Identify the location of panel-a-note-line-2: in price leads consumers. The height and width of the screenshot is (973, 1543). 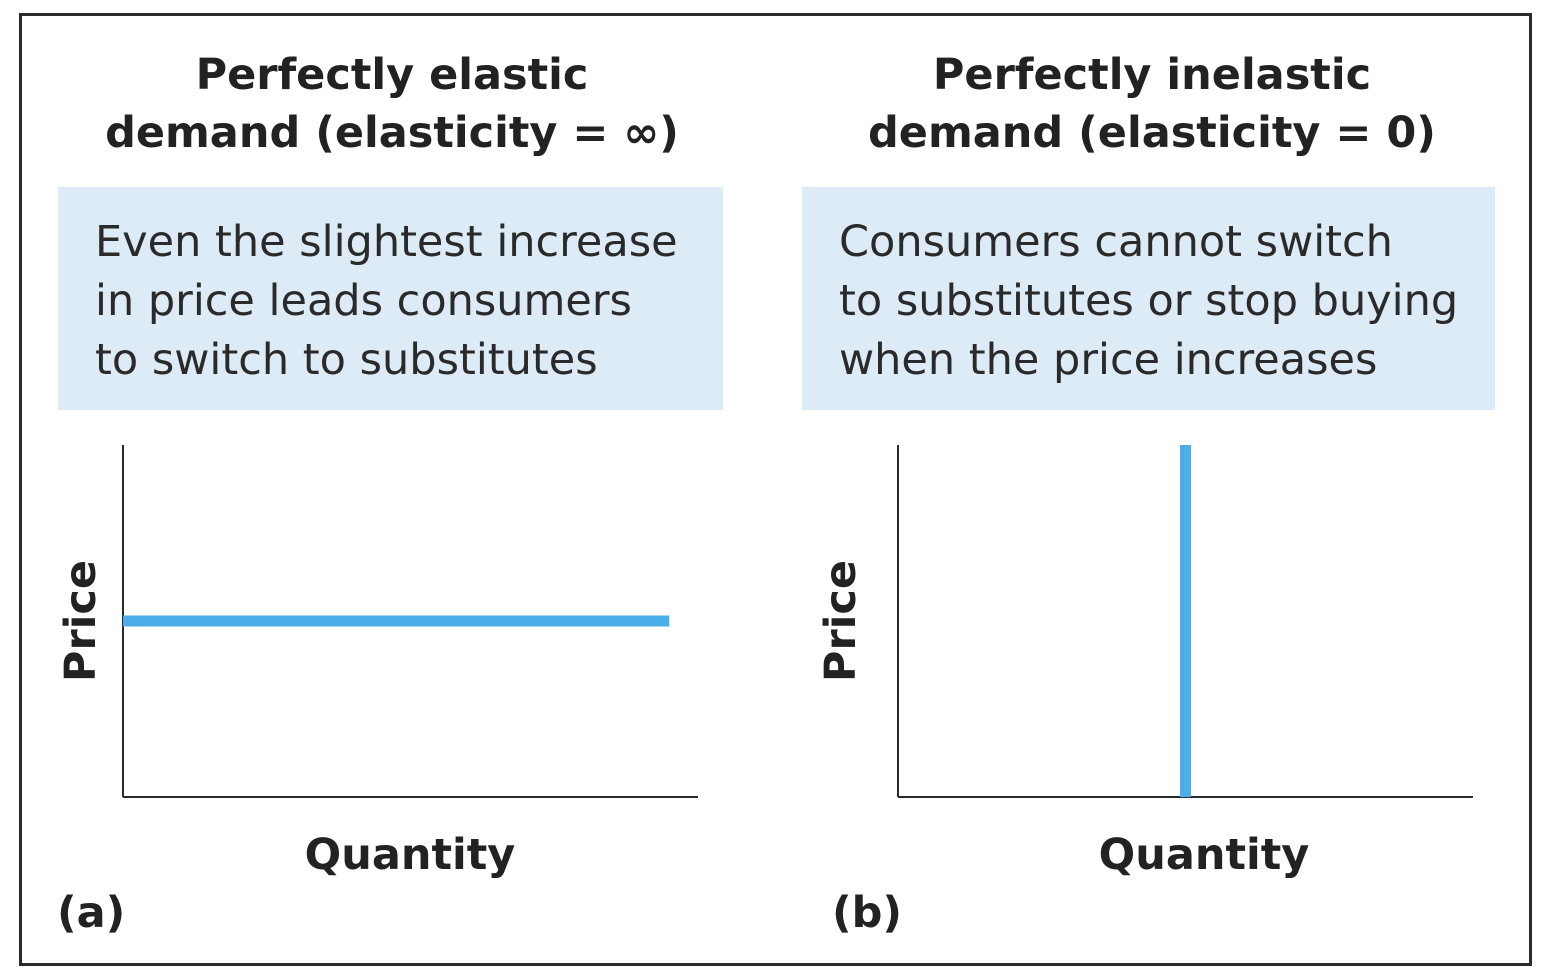
(363, 301).